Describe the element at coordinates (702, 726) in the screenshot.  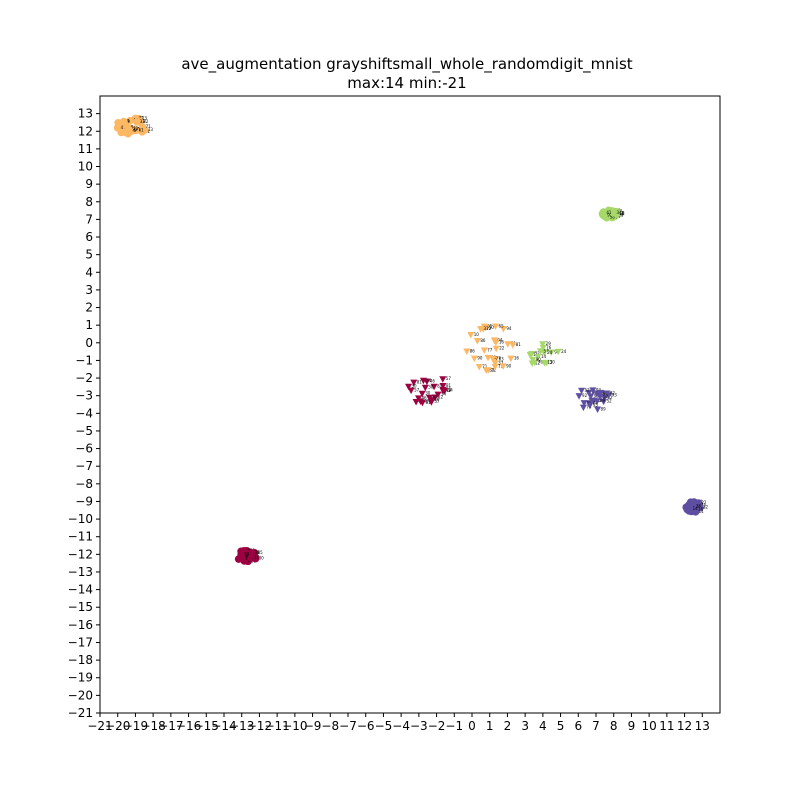
I see `x-tick-label: 13` at that location.